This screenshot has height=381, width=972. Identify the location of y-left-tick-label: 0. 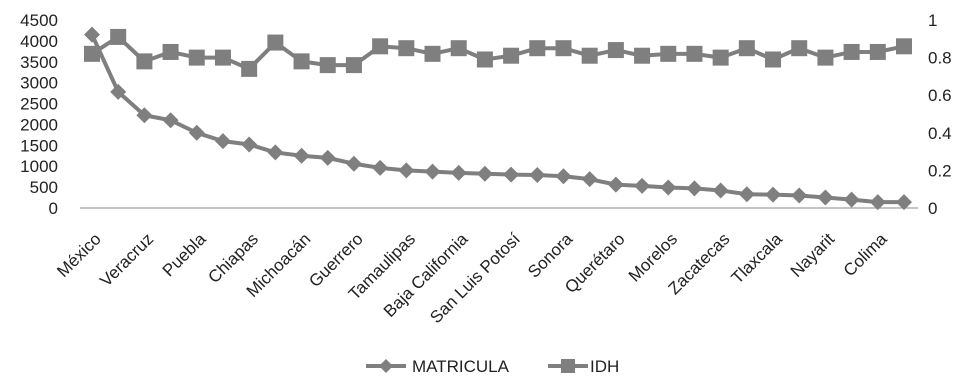
(53, 208).